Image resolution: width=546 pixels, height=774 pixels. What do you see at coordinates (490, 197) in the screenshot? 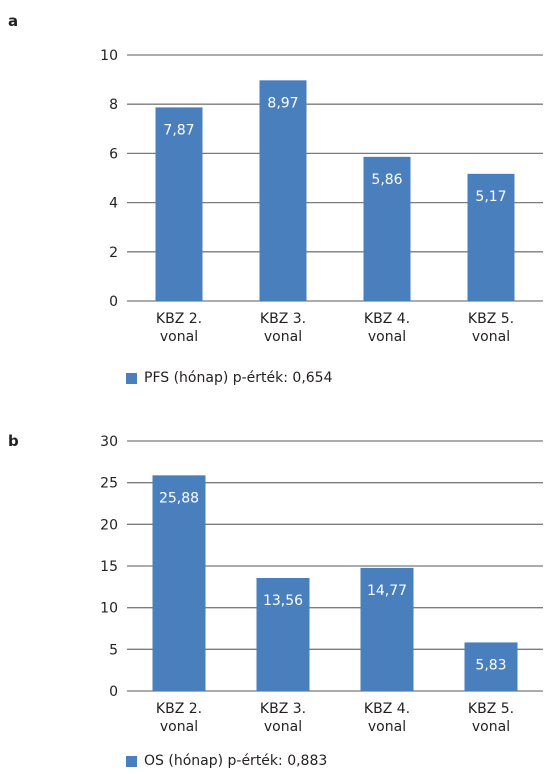
I see `chart-a-value-label-3: 5,17` at bounding box center [490, 197].